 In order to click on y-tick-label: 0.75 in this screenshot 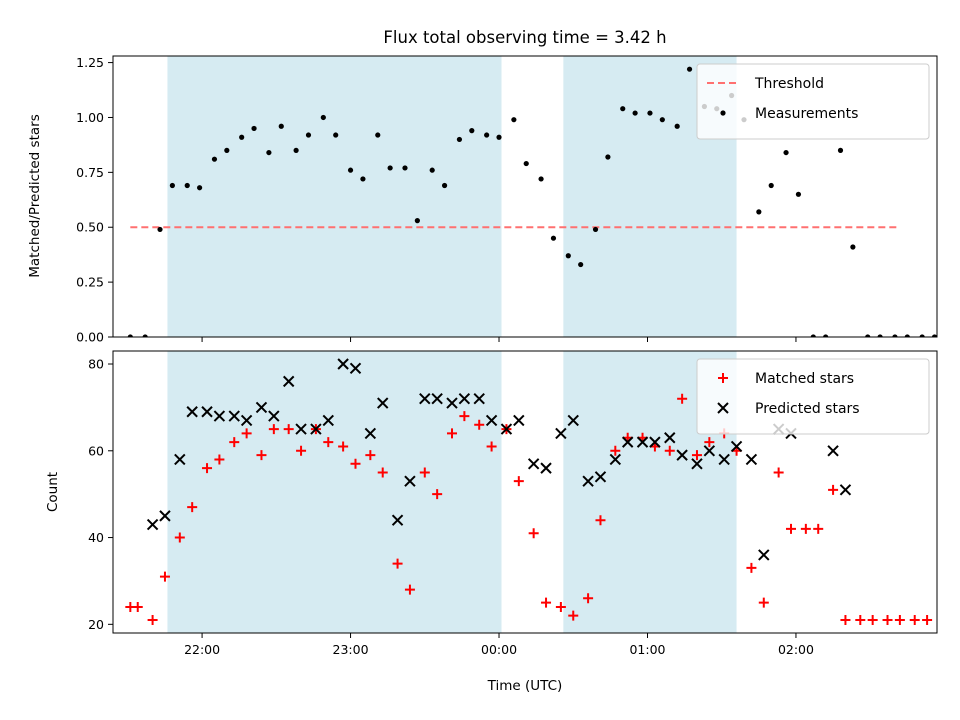, I will do `click(90, 172)`.